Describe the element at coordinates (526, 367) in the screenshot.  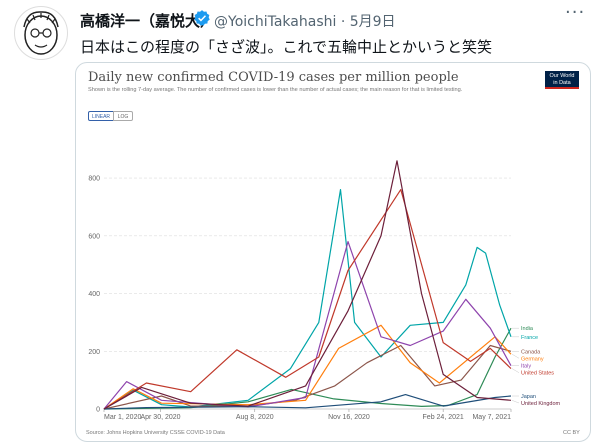
I see `legend-label-italy: Italy` at that location.